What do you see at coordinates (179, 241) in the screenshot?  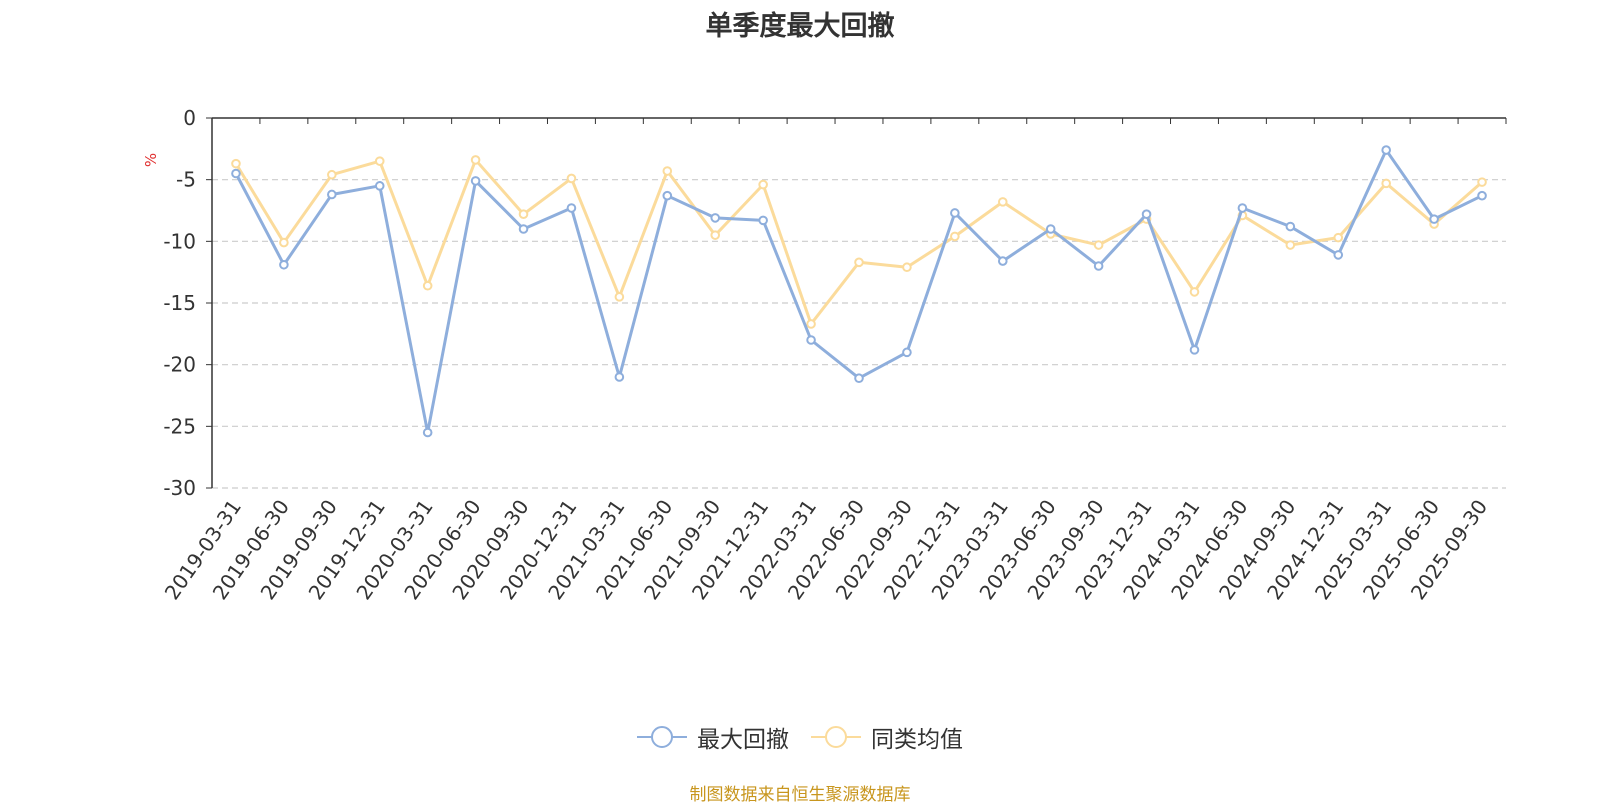 I see `y-tick-label: -10` at bounding box center [179, 241].